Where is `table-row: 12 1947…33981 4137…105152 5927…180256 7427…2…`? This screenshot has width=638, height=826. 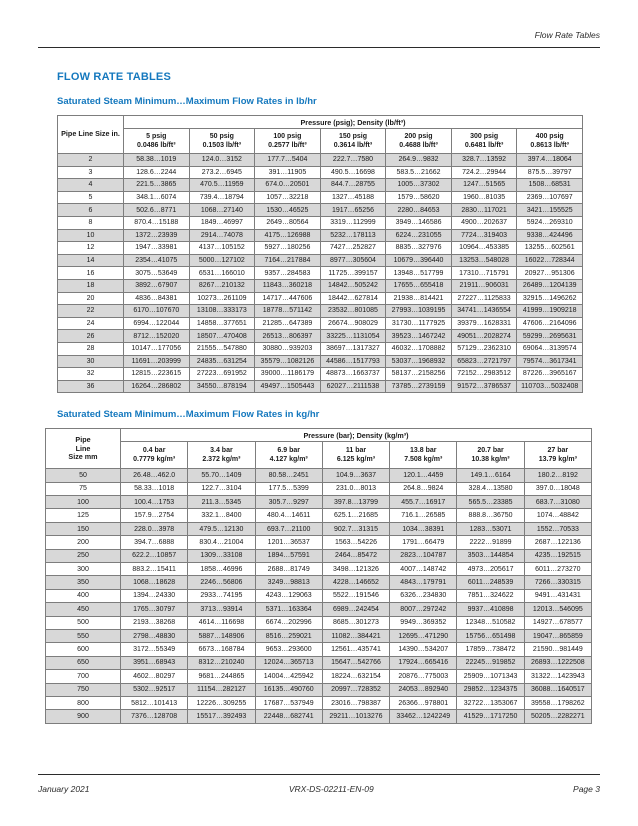 table-row: 12 1947…33981 4137…105152 5927…180256 7427…2… is located at coordinates (320, 248).